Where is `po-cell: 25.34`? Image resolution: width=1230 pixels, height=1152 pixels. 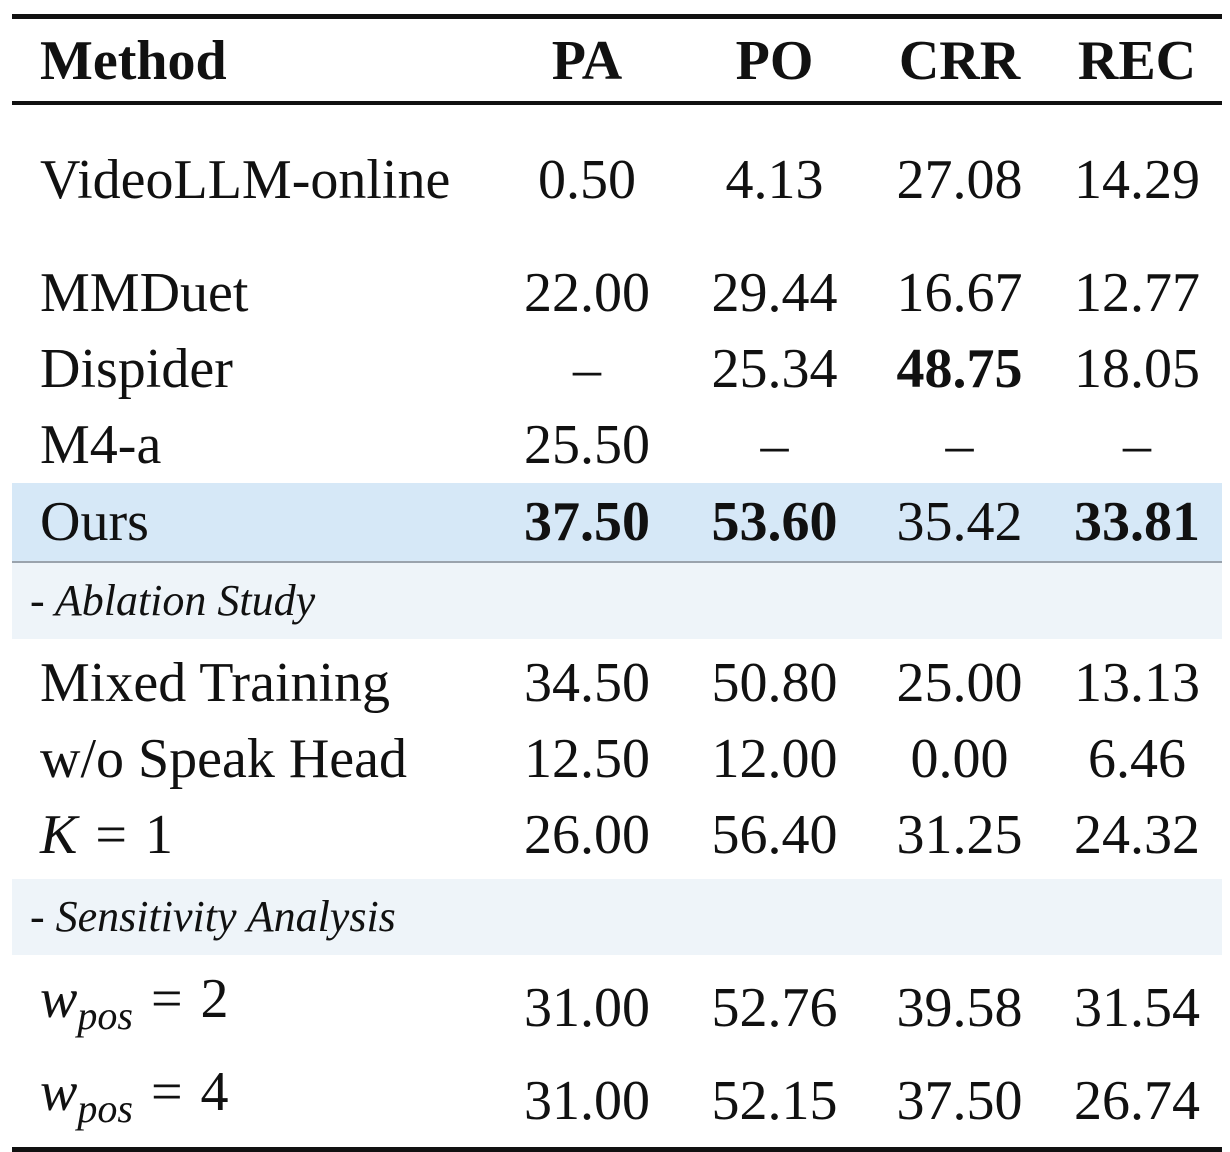 po-cell: 25.34 is located at coordinates (774, 369).